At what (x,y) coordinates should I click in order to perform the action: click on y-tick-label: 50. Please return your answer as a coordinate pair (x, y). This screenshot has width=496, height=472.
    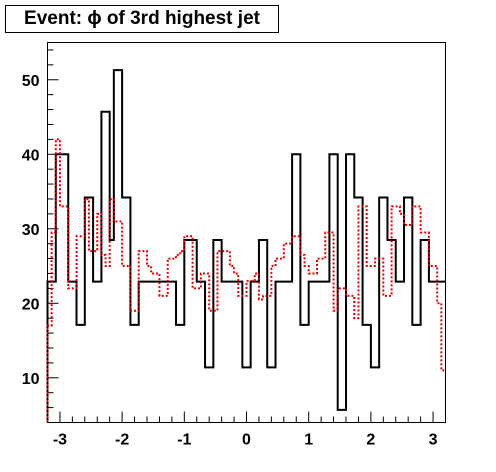
    Looking at the image, I should click on (31, 81).